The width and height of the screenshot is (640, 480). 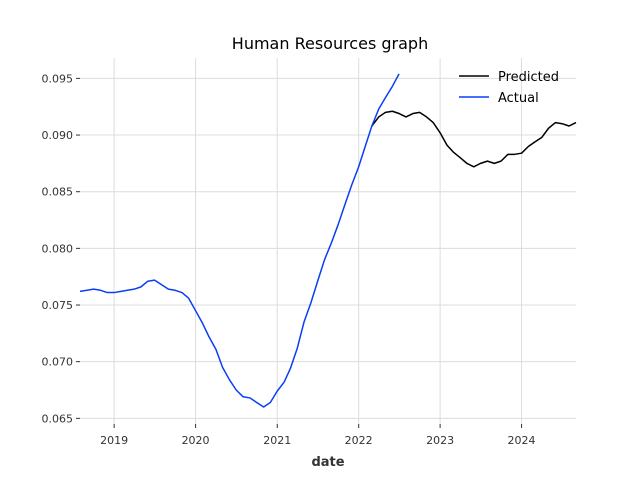 What do you see at coordinates (277, 440) in the screenshot?
I see `x-tick-label: 2021` at bounding box center [277, 440].